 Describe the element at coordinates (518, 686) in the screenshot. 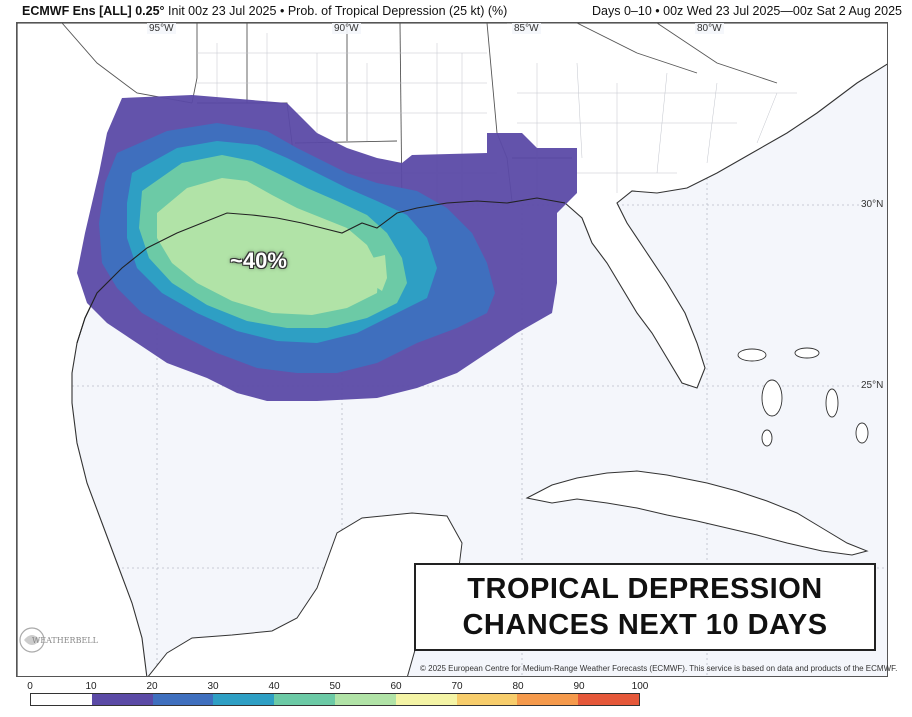

I see `colorbar-tick-label: 80` at that location.